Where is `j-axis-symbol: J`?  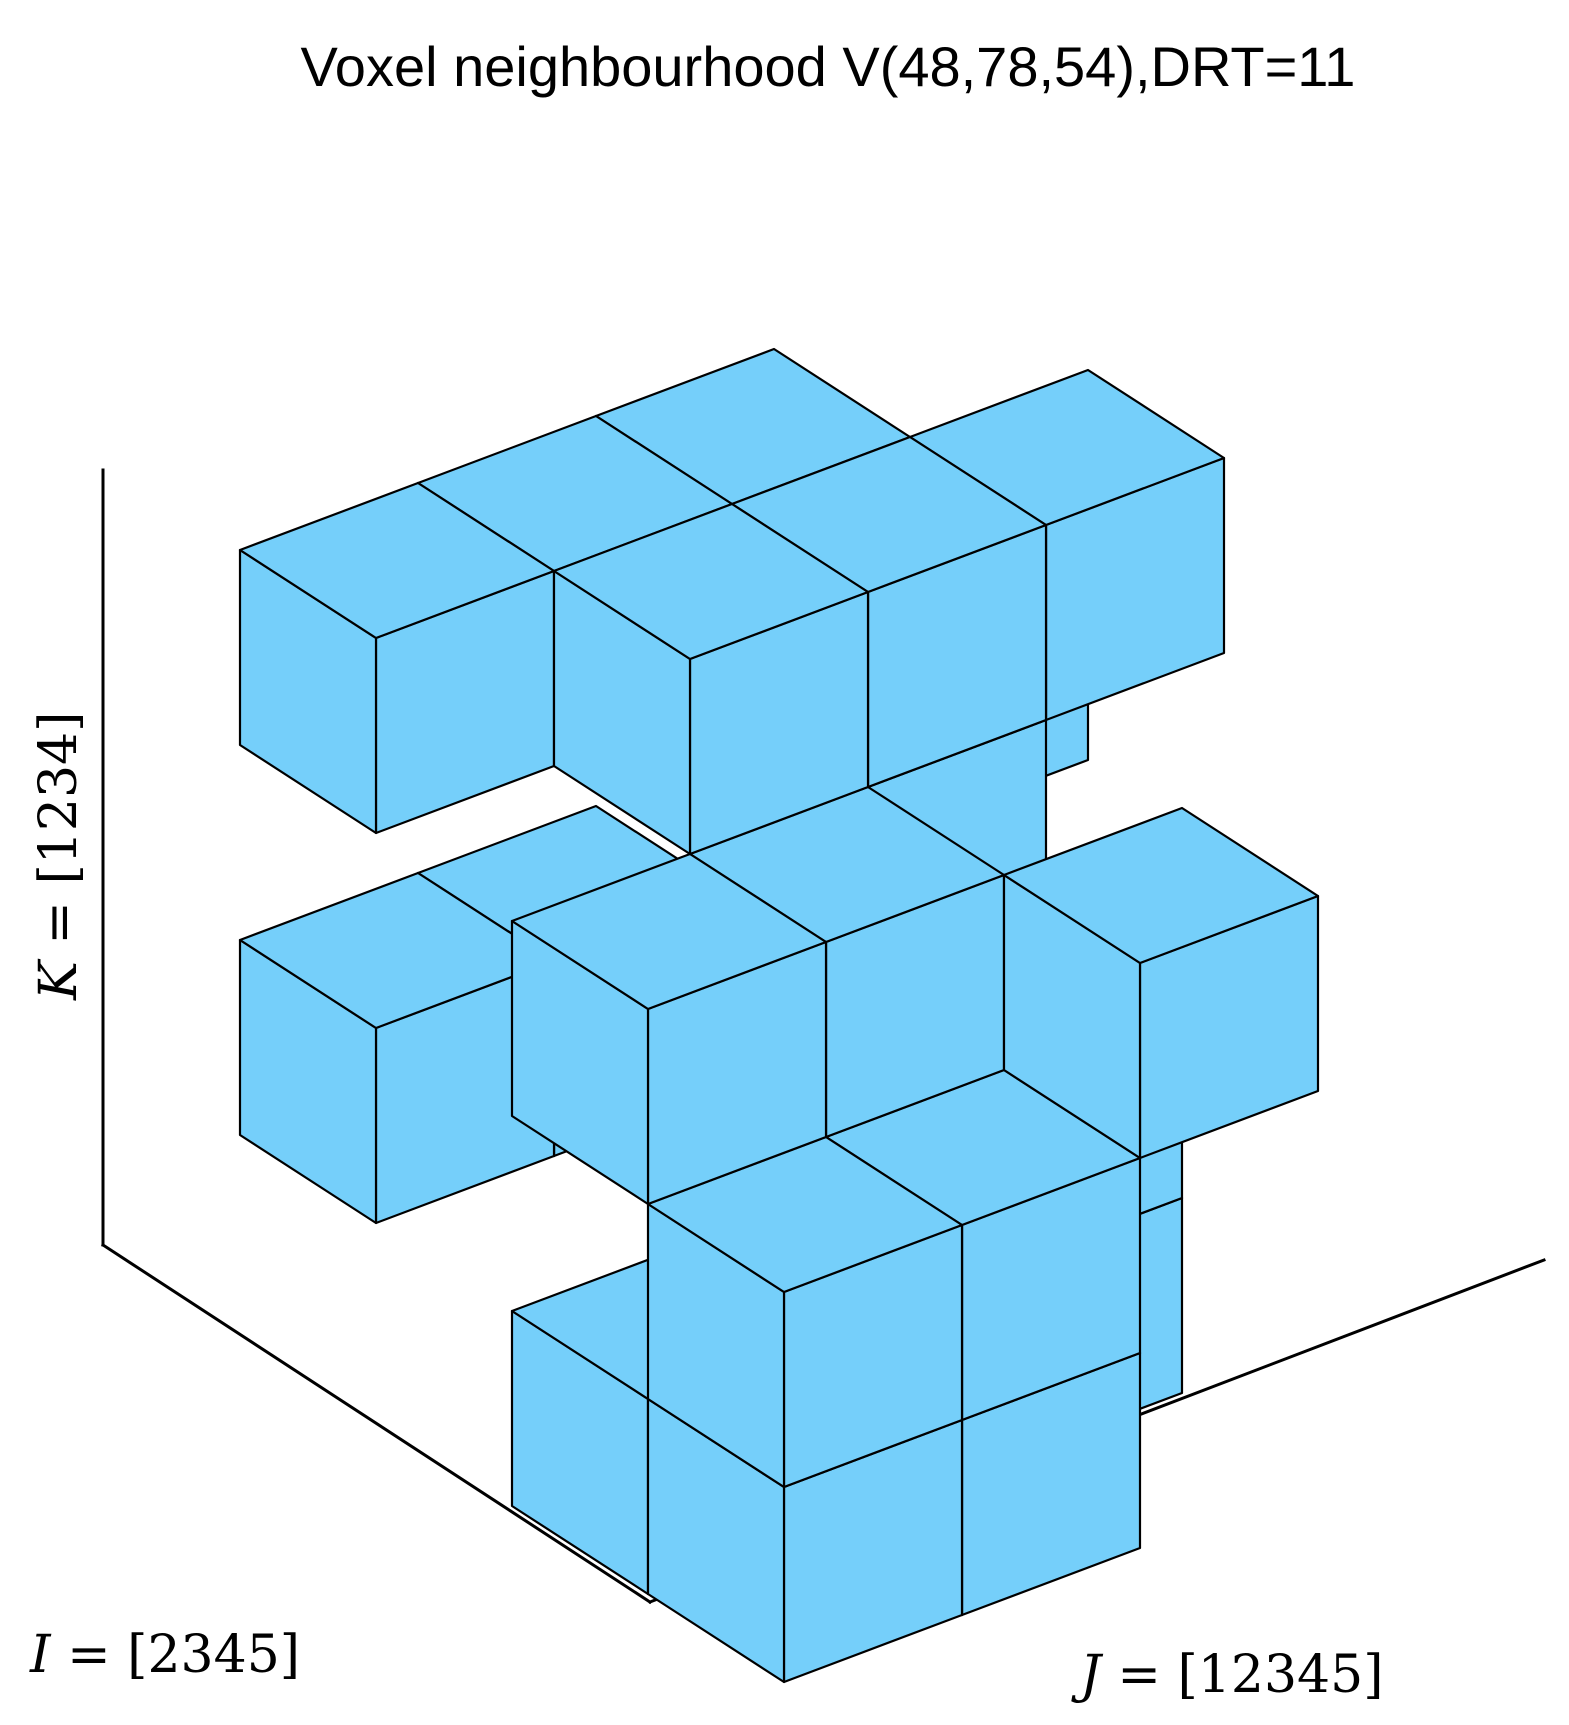 j-axis-symbol: J is located at coordinates (1087, 1675).